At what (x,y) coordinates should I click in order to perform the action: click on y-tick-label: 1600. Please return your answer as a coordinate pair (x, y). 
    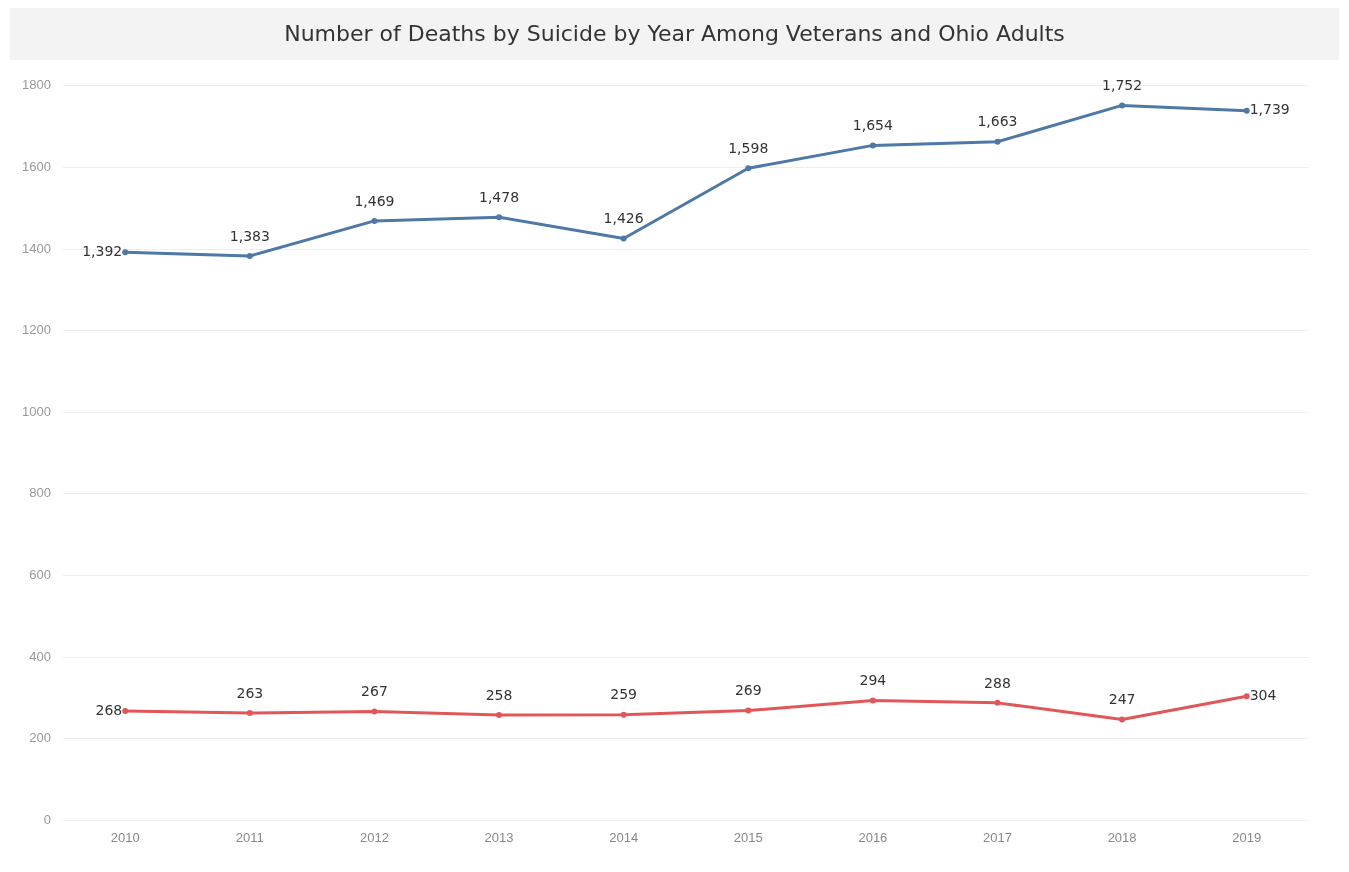
    Looking at the image, I should click on (36, 166).